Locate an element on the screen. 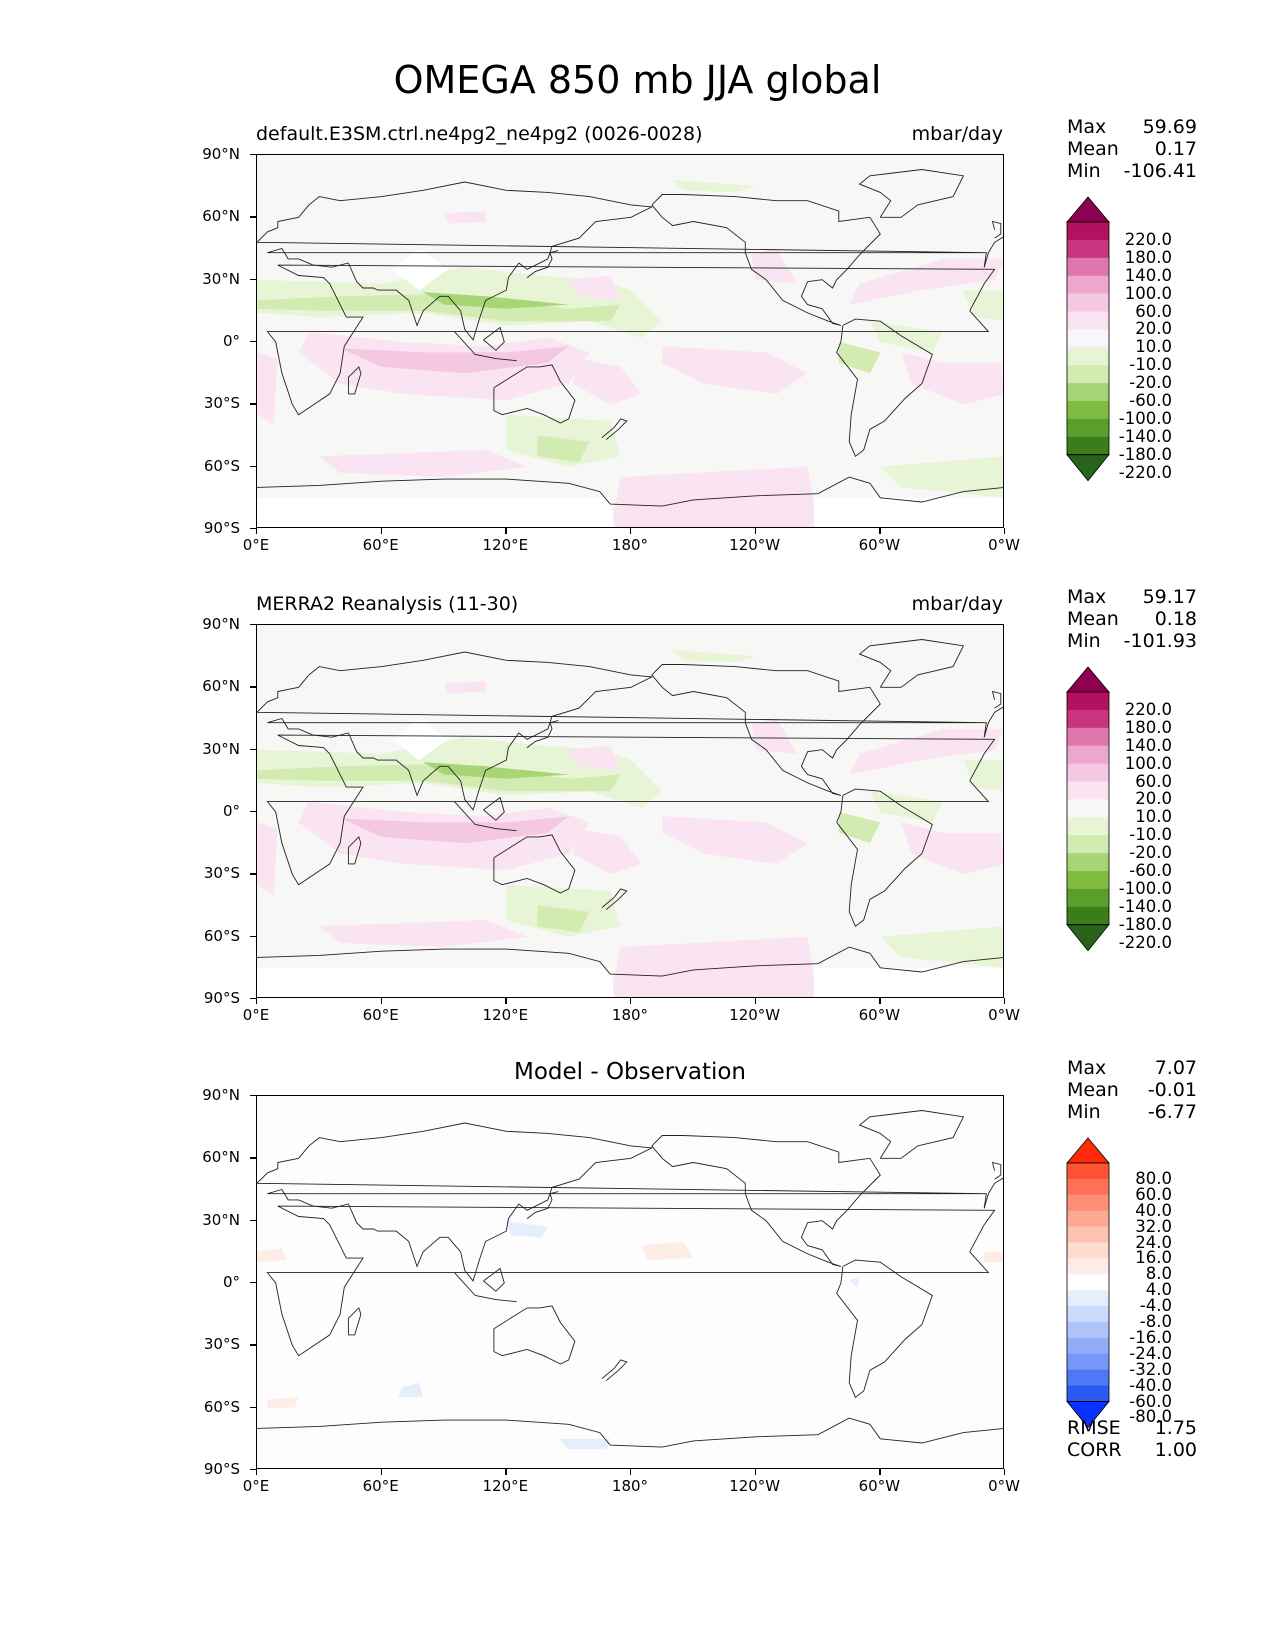 The image size is (1275, 1650). stat-min-label: Min is located at coordinates (1084, 641).